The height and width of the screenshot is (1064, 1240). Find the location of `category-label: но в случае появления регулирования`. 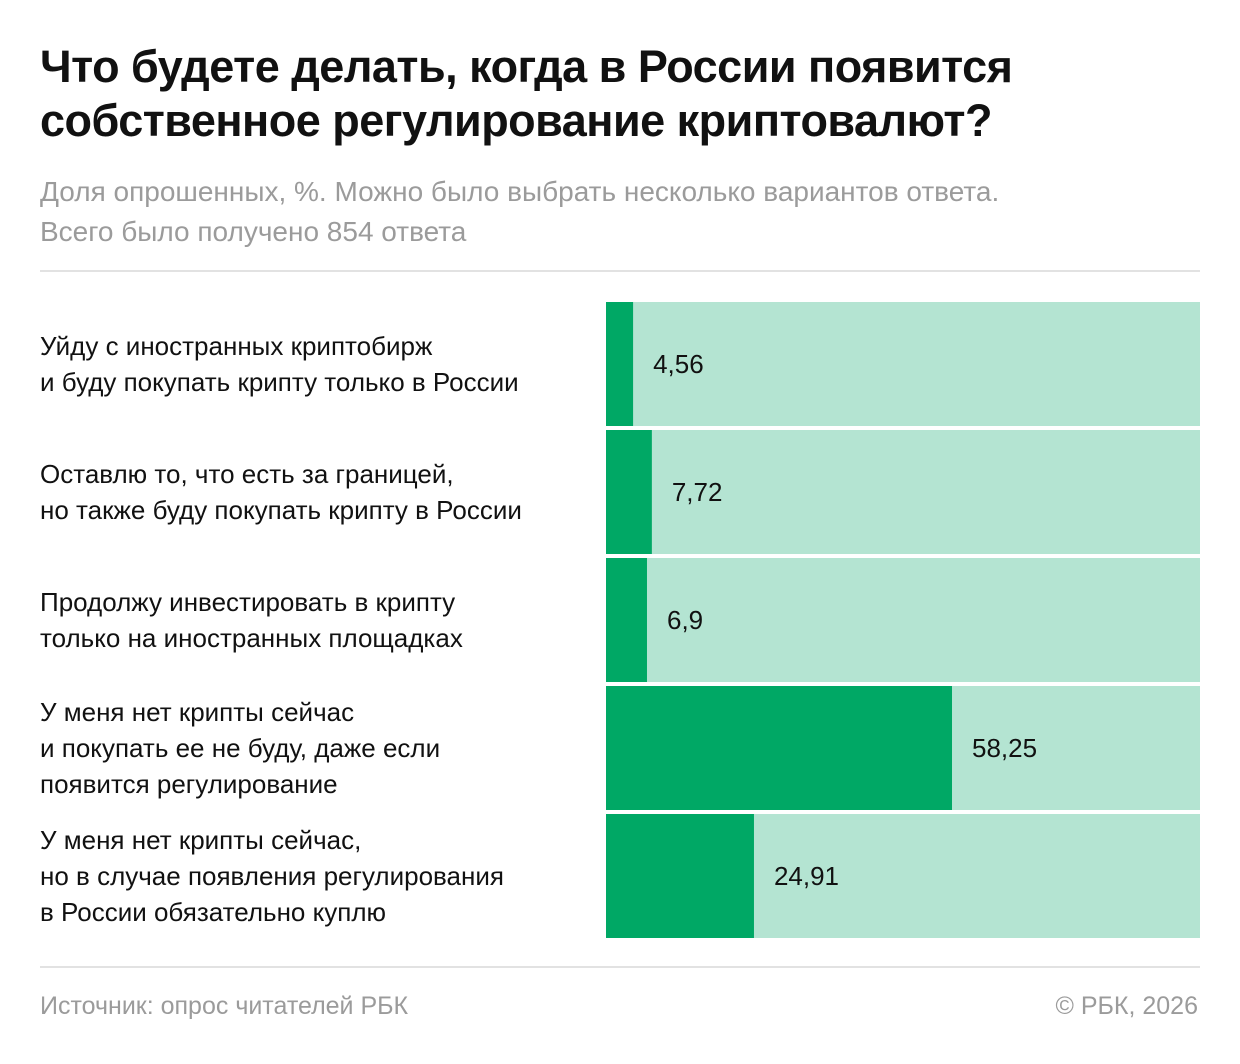

category-label: но в случае появления регулирования is located at coordinates (272, 876).